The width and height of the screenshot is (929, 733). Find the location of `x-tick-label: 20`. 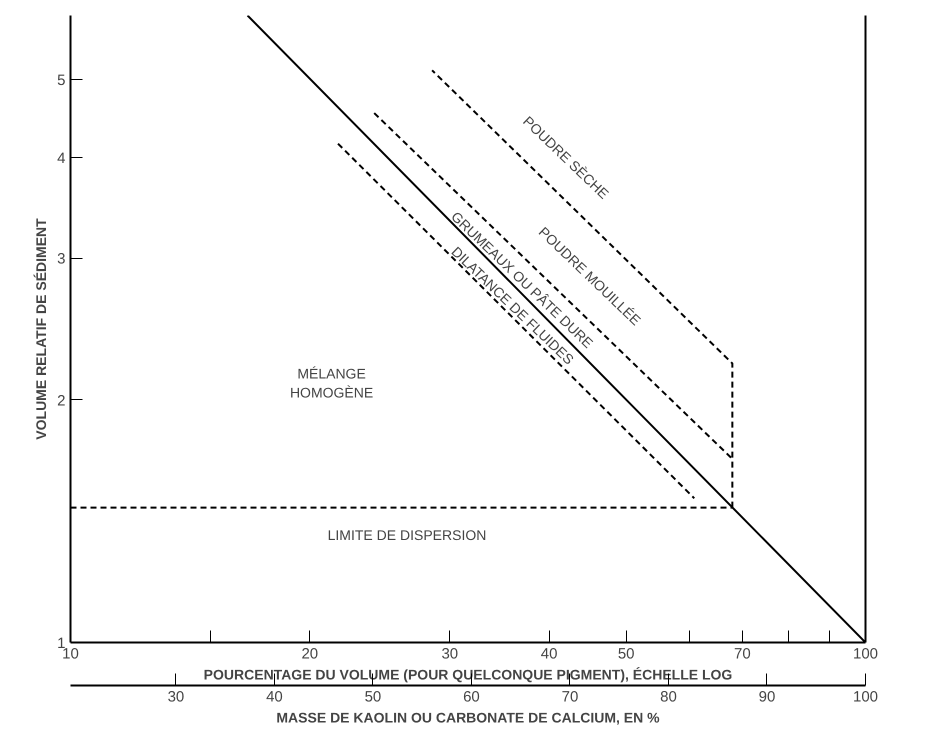

x-tick-label: 20 is located at coordinates (309, 654).